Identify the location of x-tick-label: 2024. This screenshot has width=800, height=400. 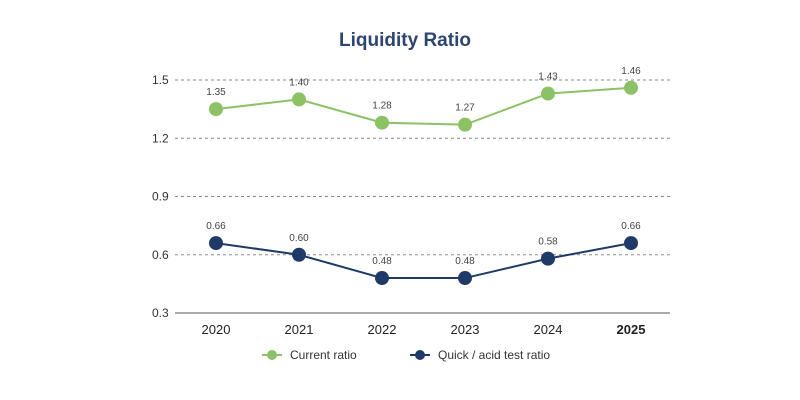
(548, 329).